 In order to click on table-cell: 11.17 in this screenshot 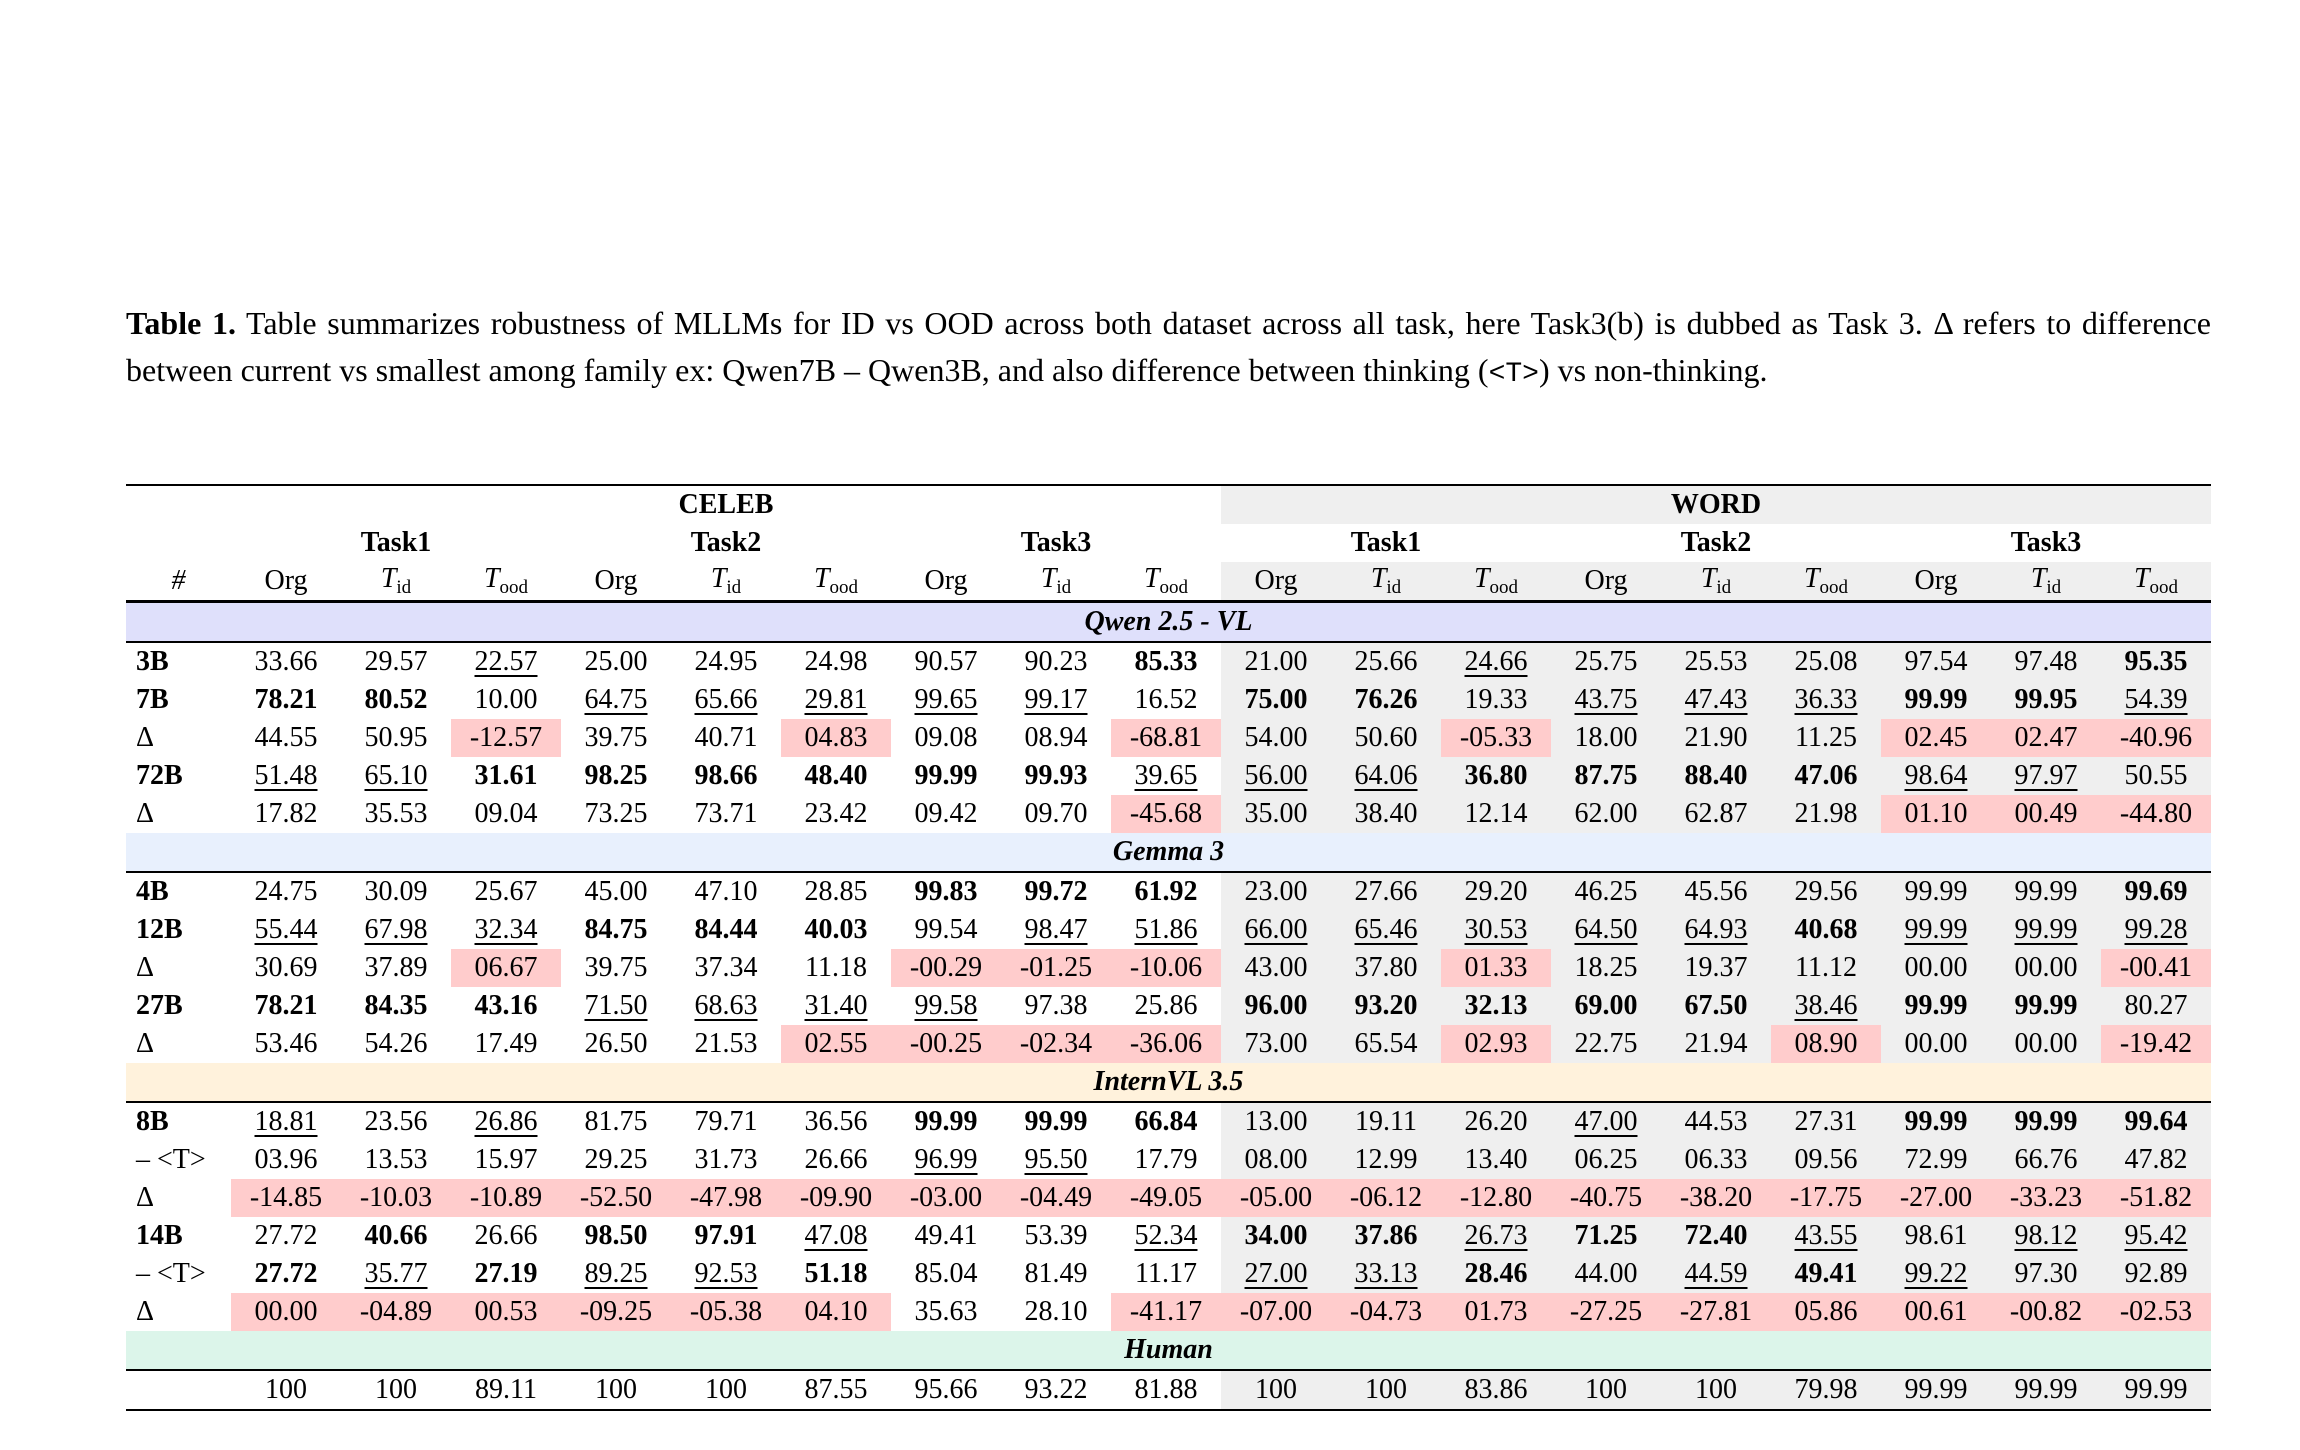, I will do `click(1166, 1274)`.